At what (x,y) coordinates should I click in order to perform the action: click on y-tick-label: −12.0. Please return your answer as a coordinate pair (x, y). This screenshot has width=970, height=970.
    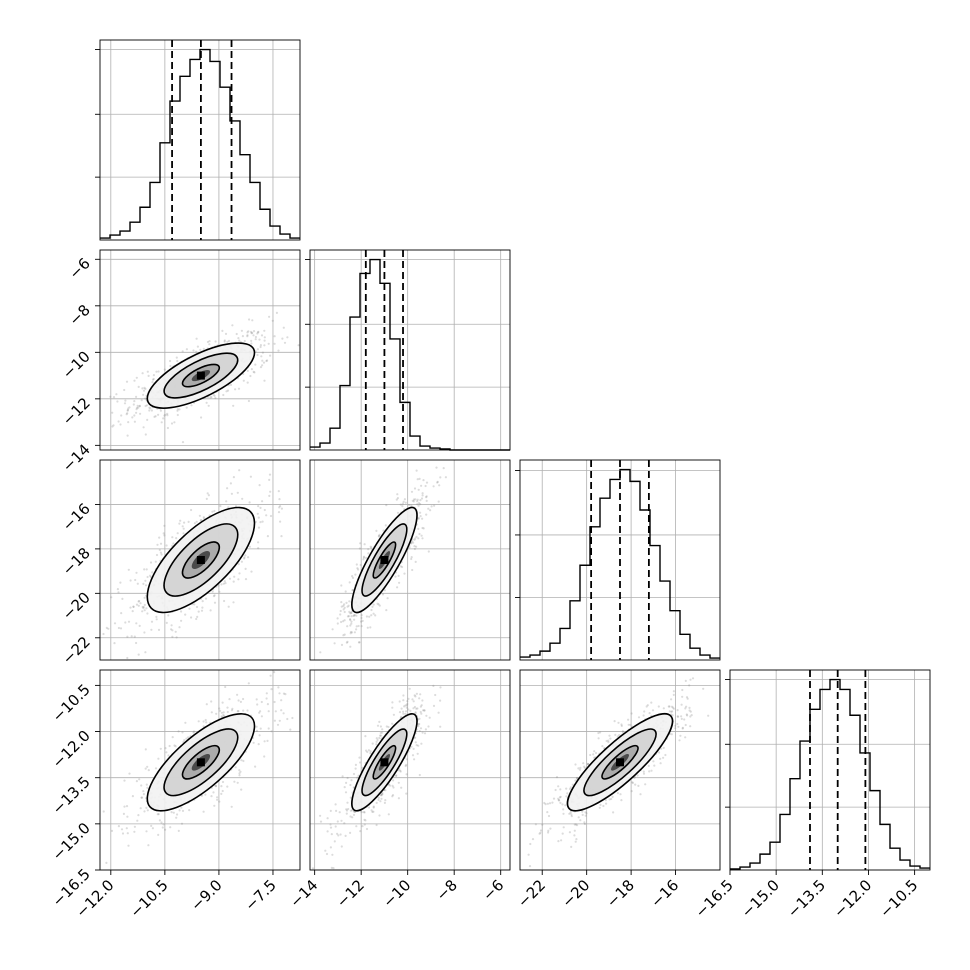
    Looking at the image, I should click on (71, 749).